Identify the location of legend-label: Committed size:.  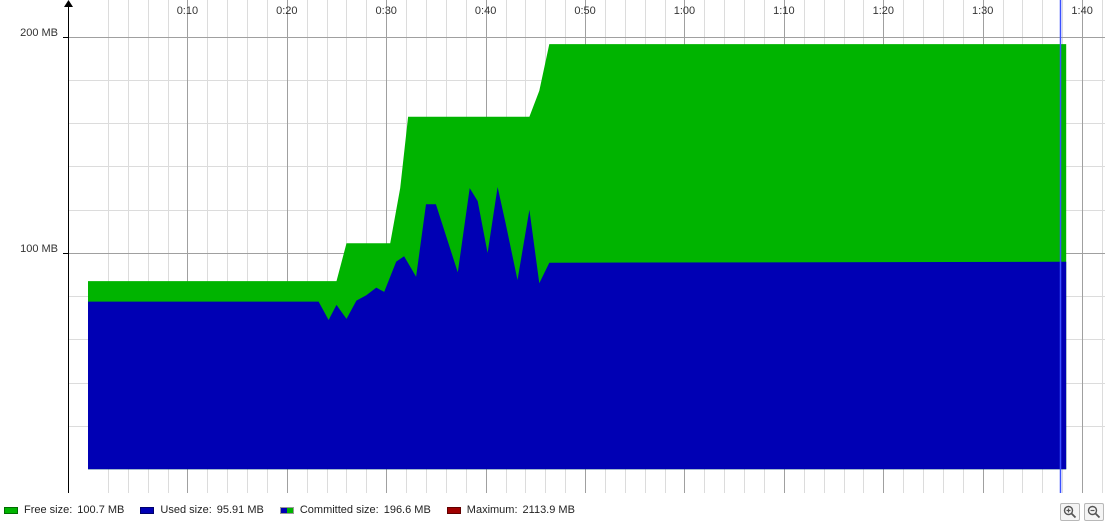
(339, 510).